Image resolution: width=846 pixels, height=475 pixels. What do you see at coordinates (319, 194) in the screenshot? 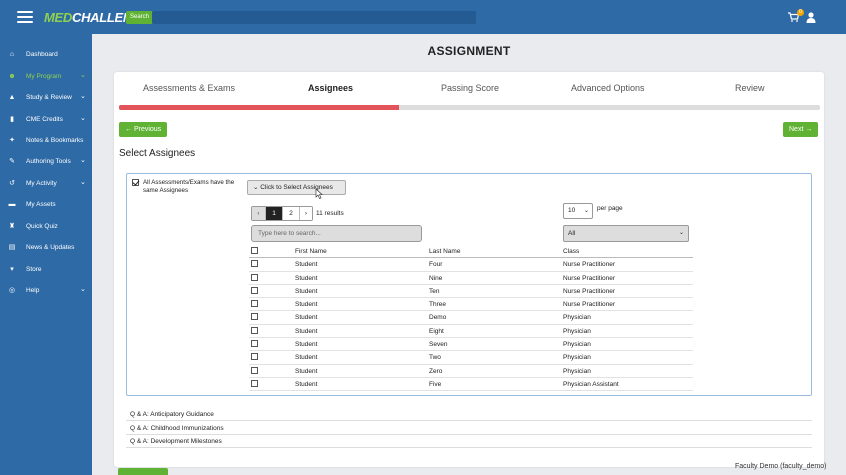
I see `mouse-pointer-icon` at bounding box center [319, 194].